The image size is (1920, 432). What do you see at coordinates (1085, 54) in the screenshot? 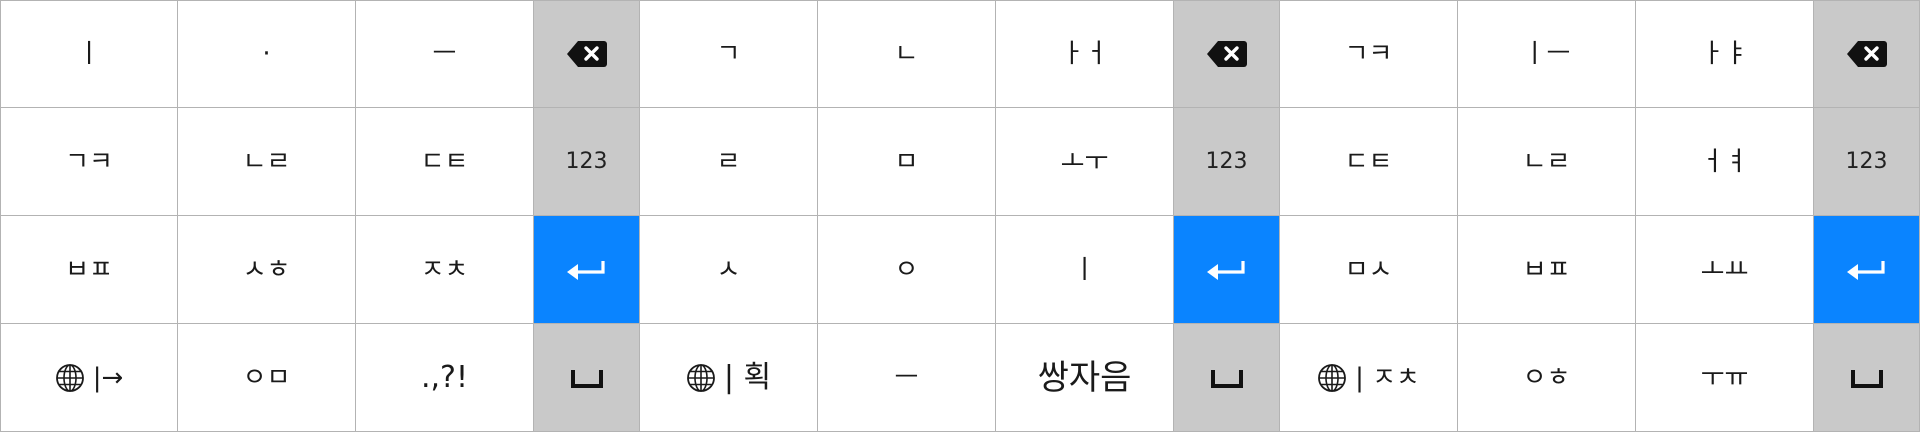
I see `key-a-eo: ㅏㅓ` at bounding box center [1085, 54].